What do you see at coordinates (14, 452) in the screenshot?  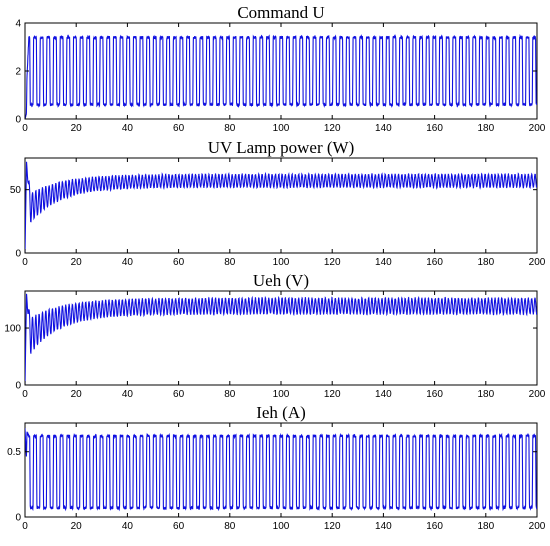 I see `y-tick-label: 0.5` at bounding box center [14, 452].